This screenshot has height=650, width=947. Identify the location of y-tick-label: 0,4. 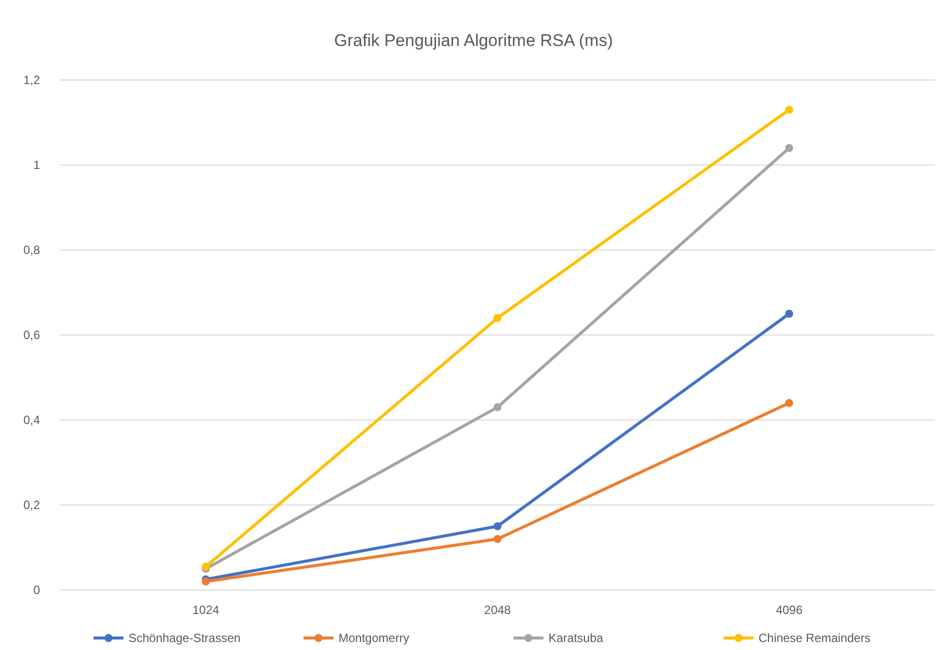
(31, 420).